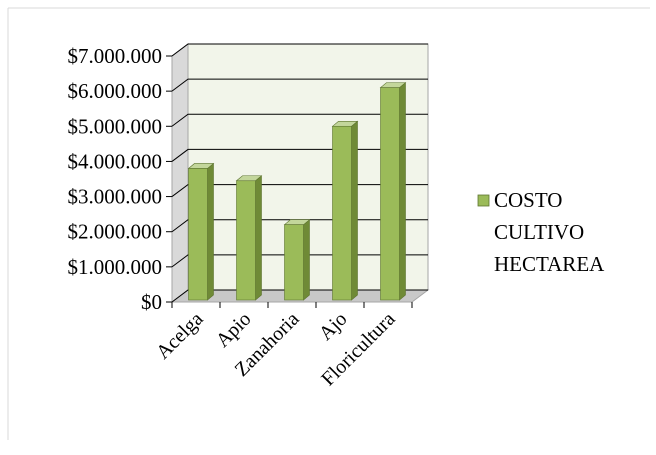  What do you see at coordinates (115, 56) in the screenshot?
I see `y-tick-label: $7.000.000` at bounding box center [115, 56].